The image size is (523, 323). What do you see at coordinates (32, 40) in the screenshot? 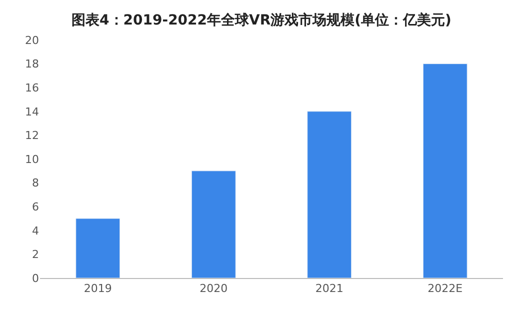
I see `y-tick-label: 20` at bounding box center [32, 40].